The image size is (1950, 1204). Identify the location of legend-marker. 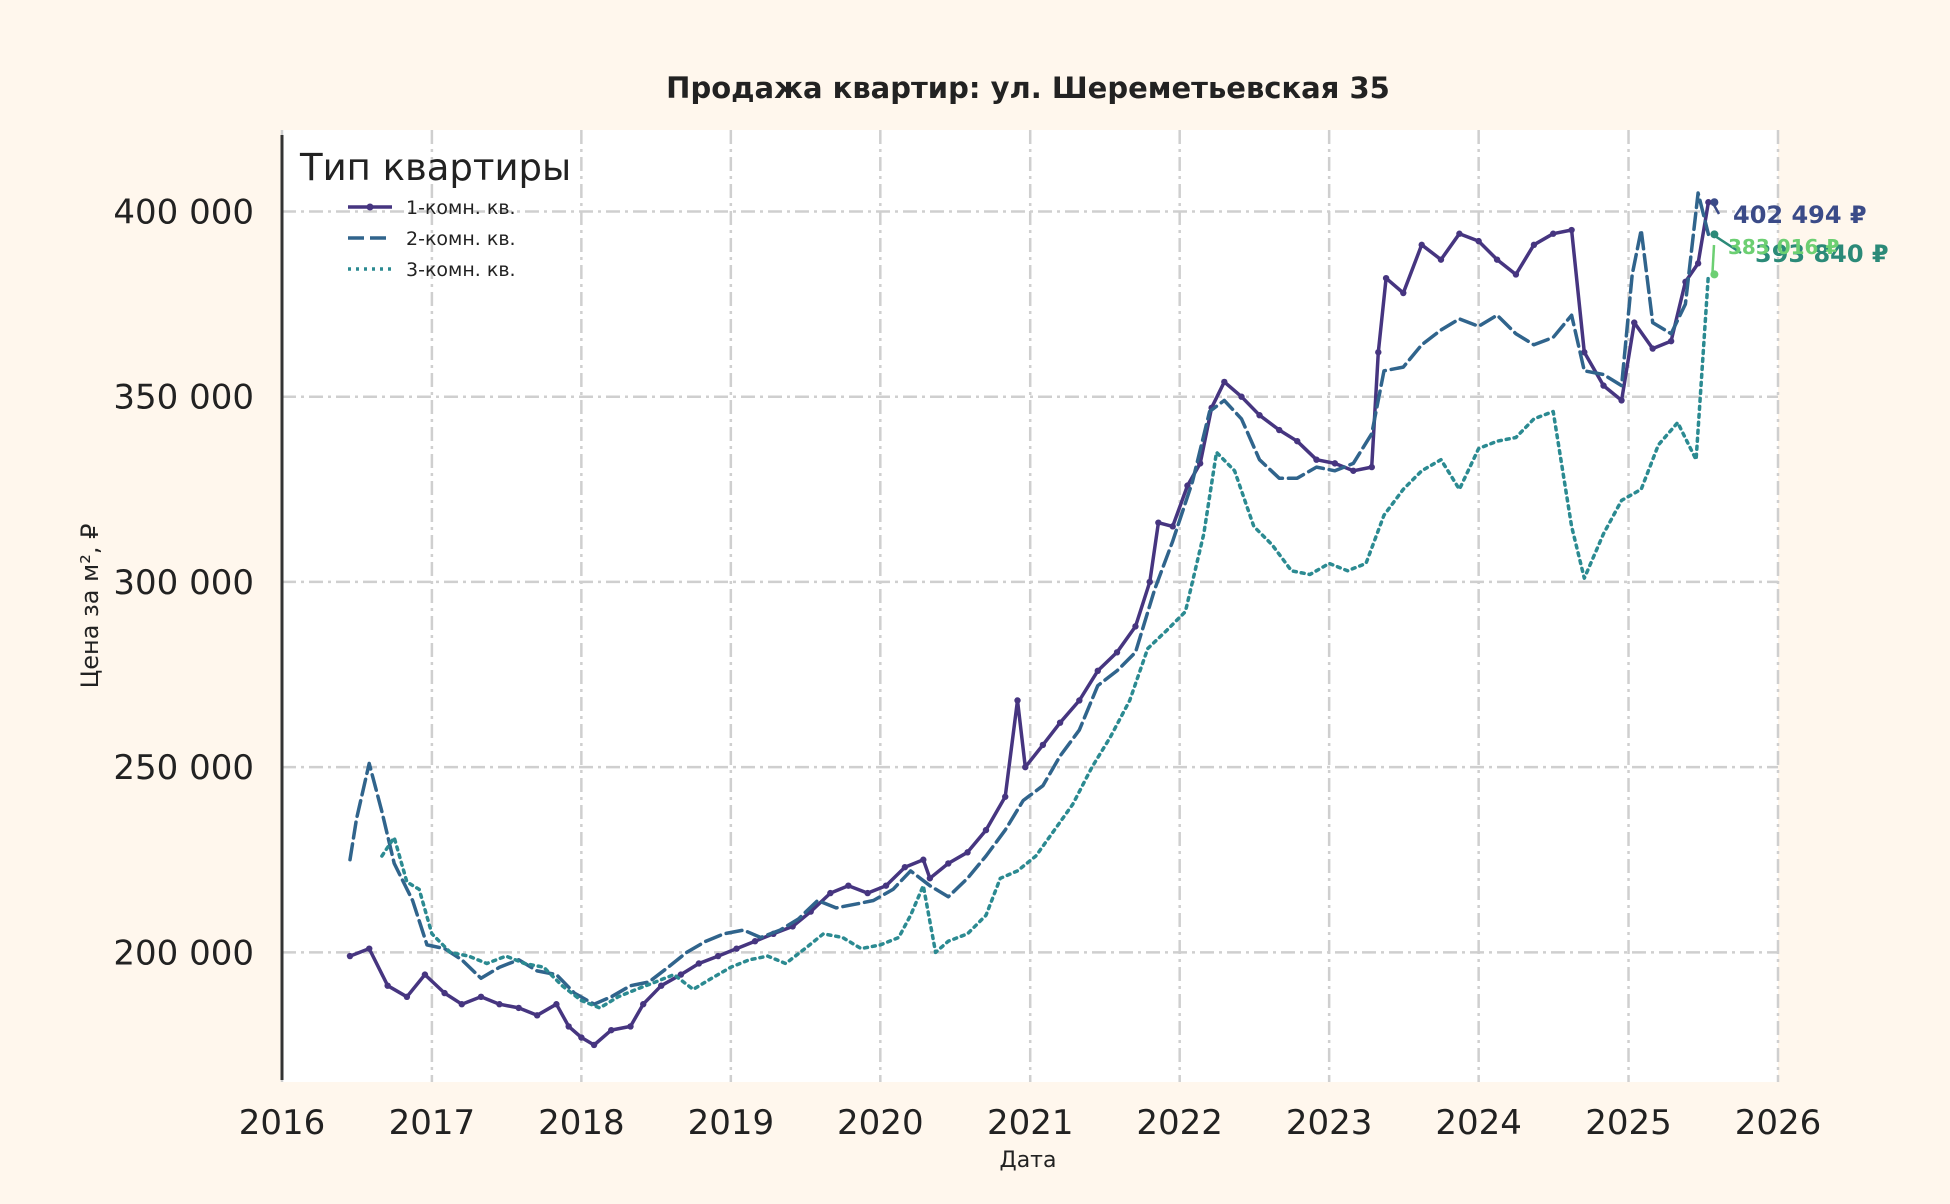
(370, 207).